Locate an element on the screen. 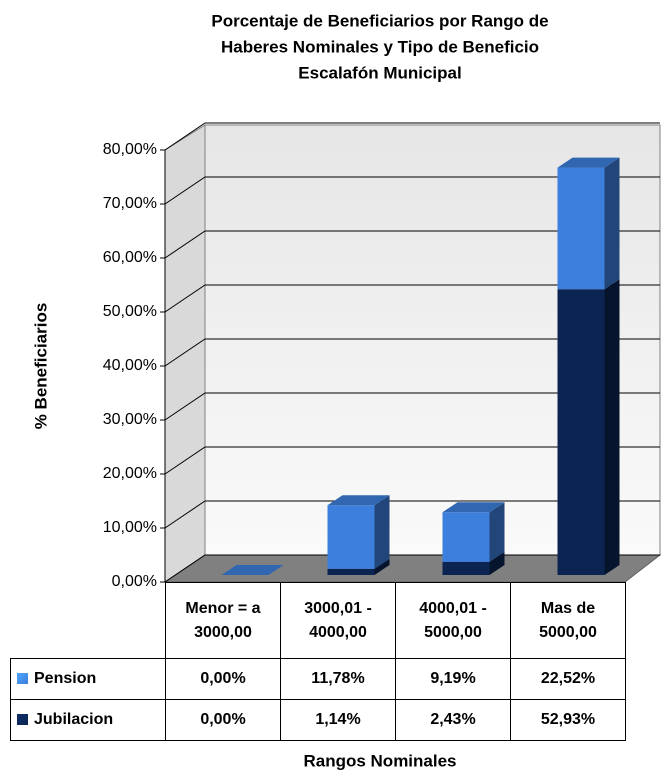 The image size is (661, 773). legend-cell: Pension is located at coordinates (88, 679).